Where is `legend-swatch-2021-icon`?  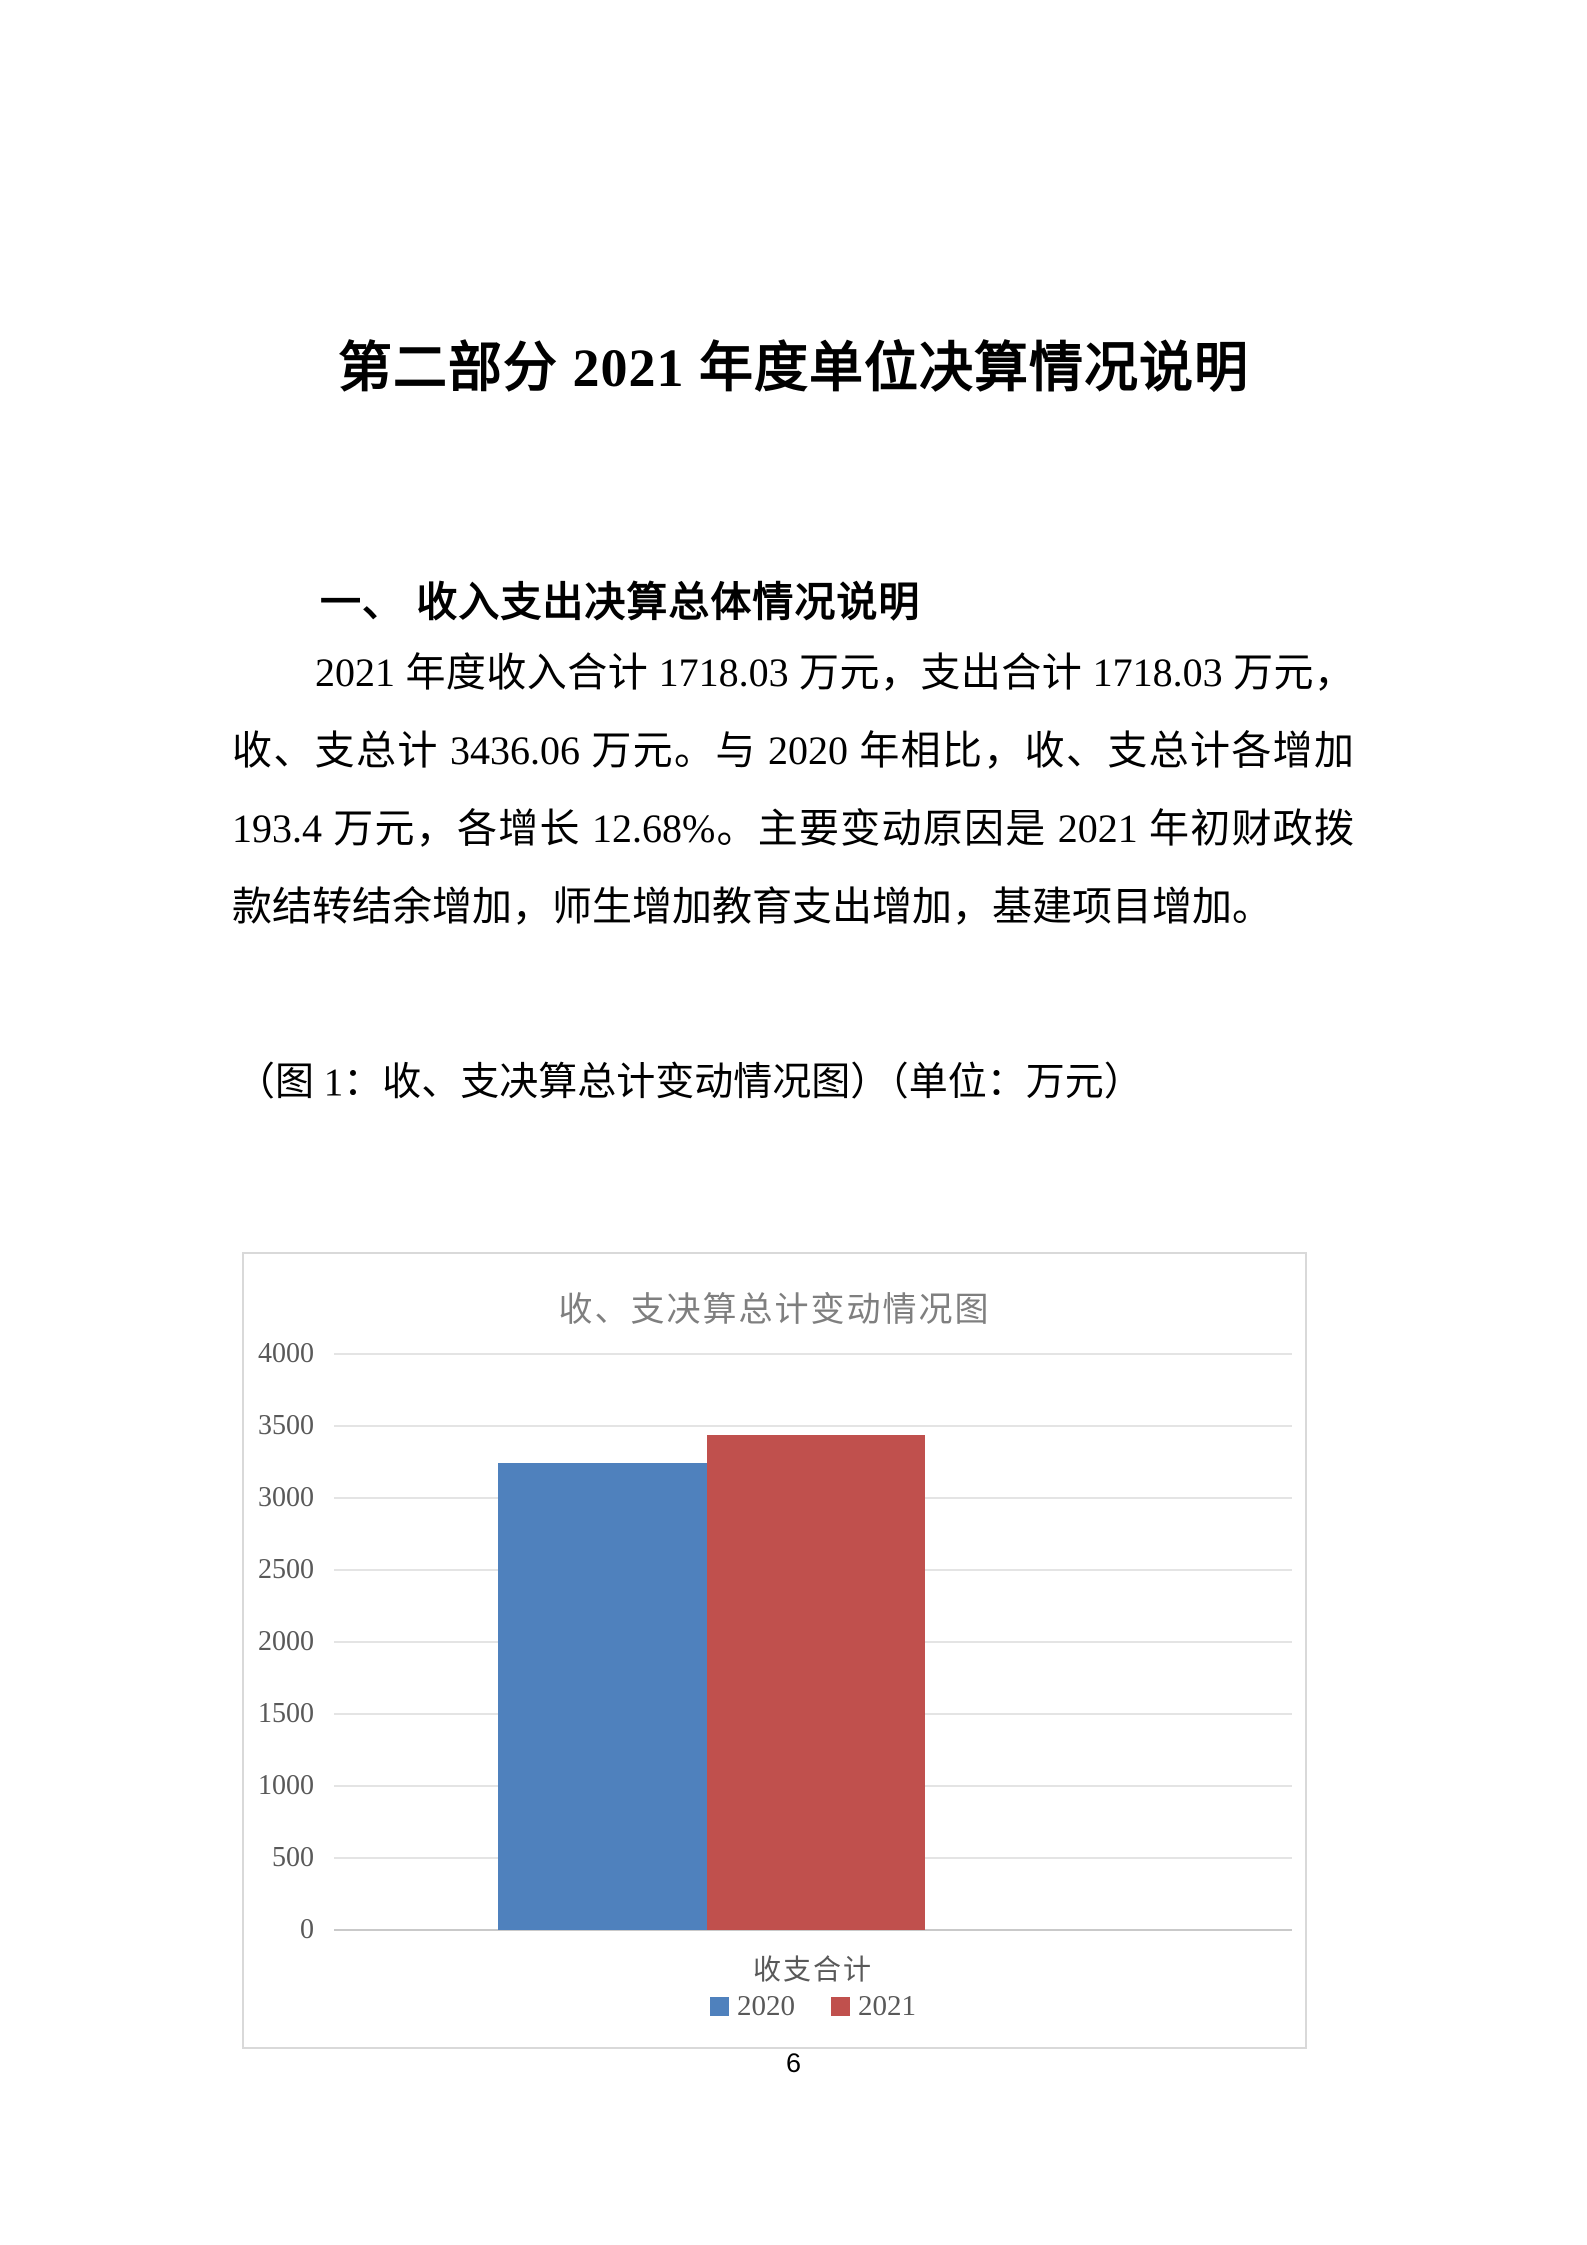
legend-swatch-2021-icon is located at coordinates (840, 2006).